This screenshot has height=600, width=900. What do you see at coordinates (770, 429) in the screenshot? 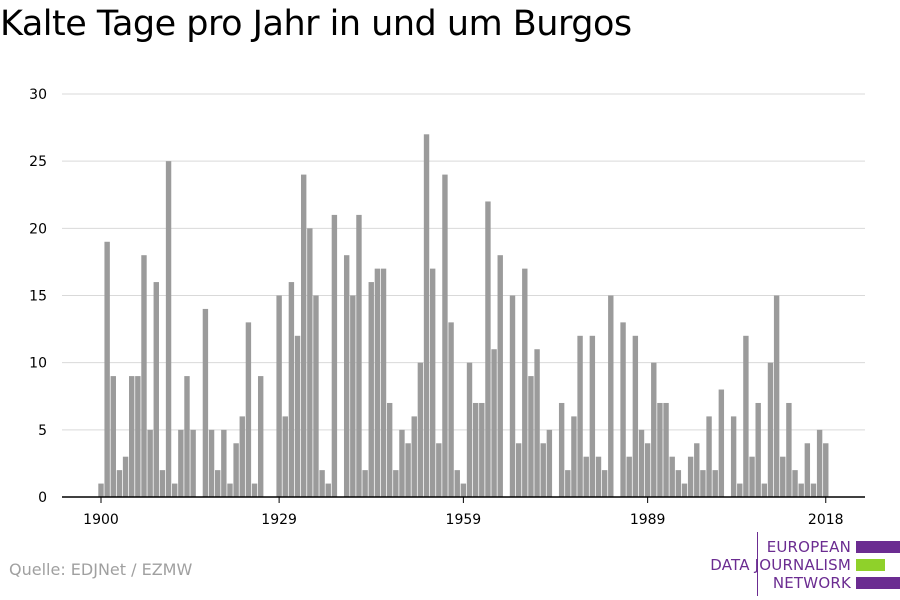
I see `bar-2009` at bounding box center [770, 429].